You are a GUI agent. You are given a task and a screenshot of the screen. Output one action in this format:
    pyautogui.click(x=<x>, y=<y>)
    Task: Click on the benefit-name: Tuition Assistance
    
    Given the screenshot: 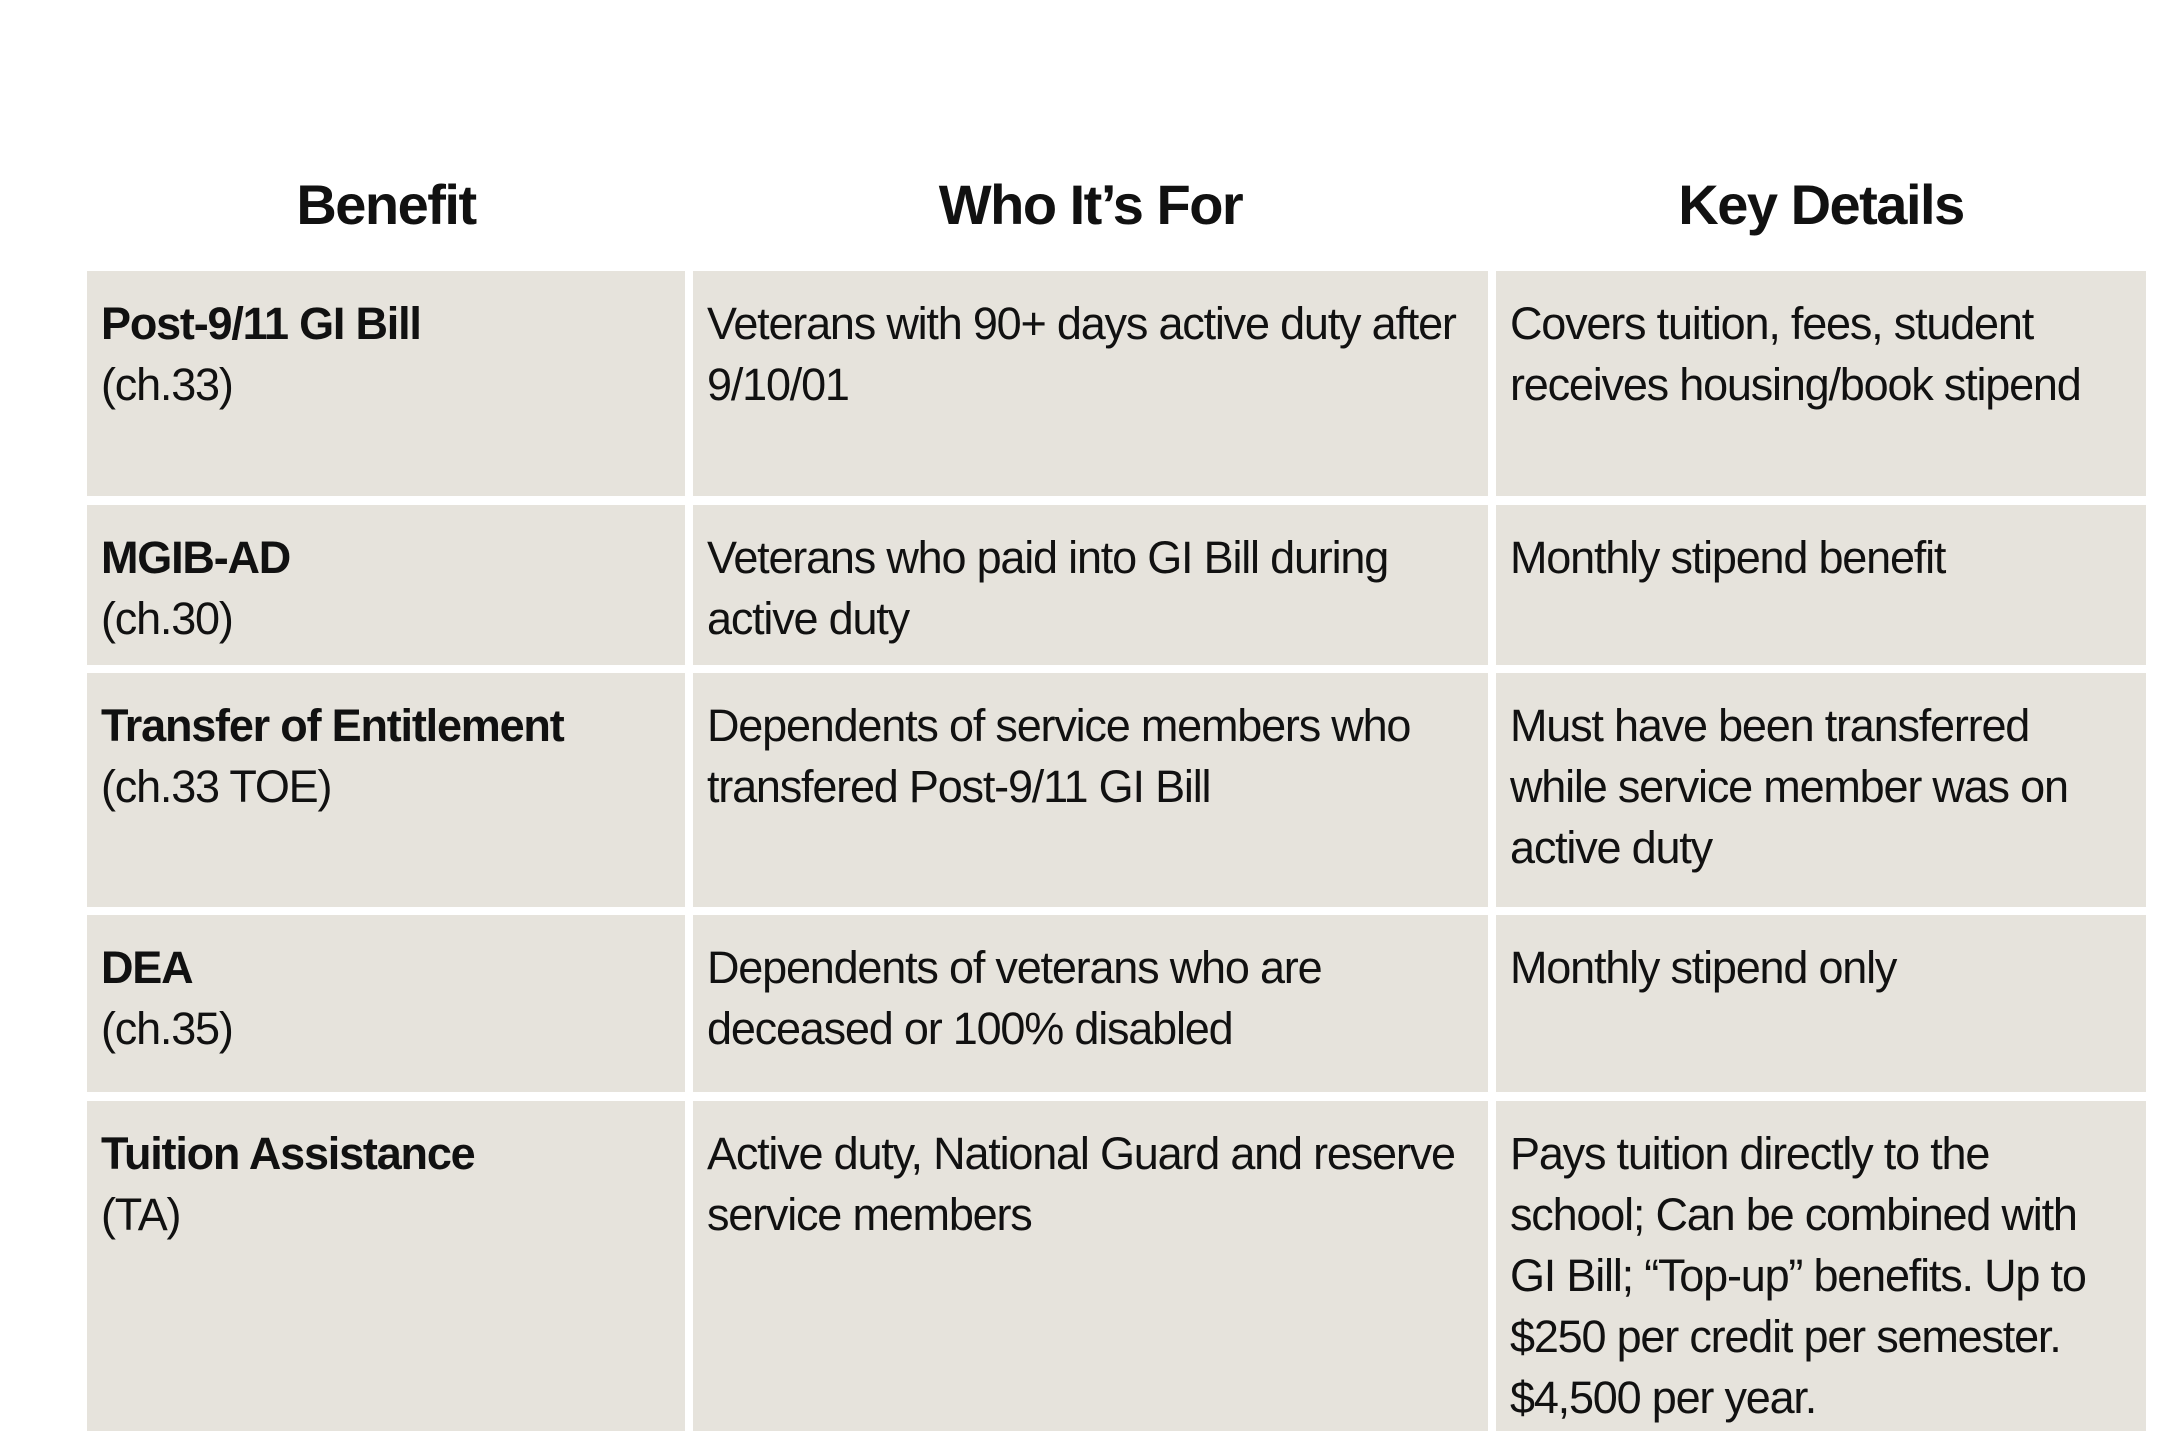 What is the action you would take?
    pyautogui.click(x=288, y=1153)
    